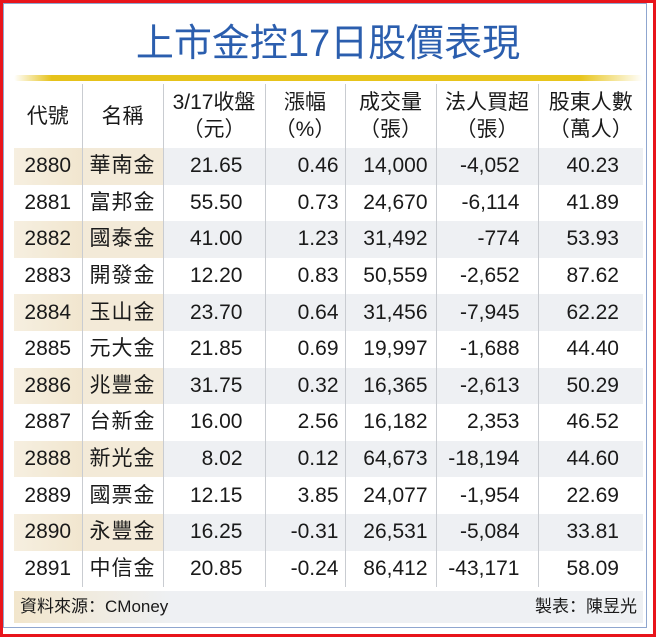 This screenshot has width=656, height=637. What do you see at coordinates (590, 203) in the screenshot?
I see `cell-holders: 41.89` at bounding box center [590, 203].